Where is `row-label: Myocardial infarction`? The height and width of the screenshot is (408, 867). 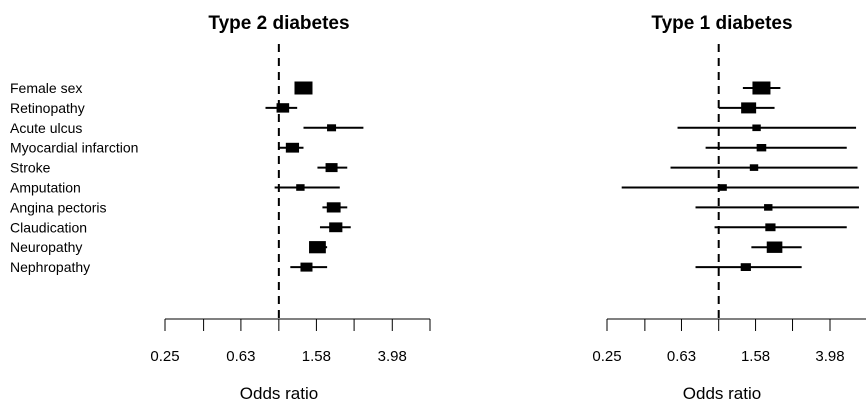
row-label: Myocardial infarction is located at coordinates (74, 148).